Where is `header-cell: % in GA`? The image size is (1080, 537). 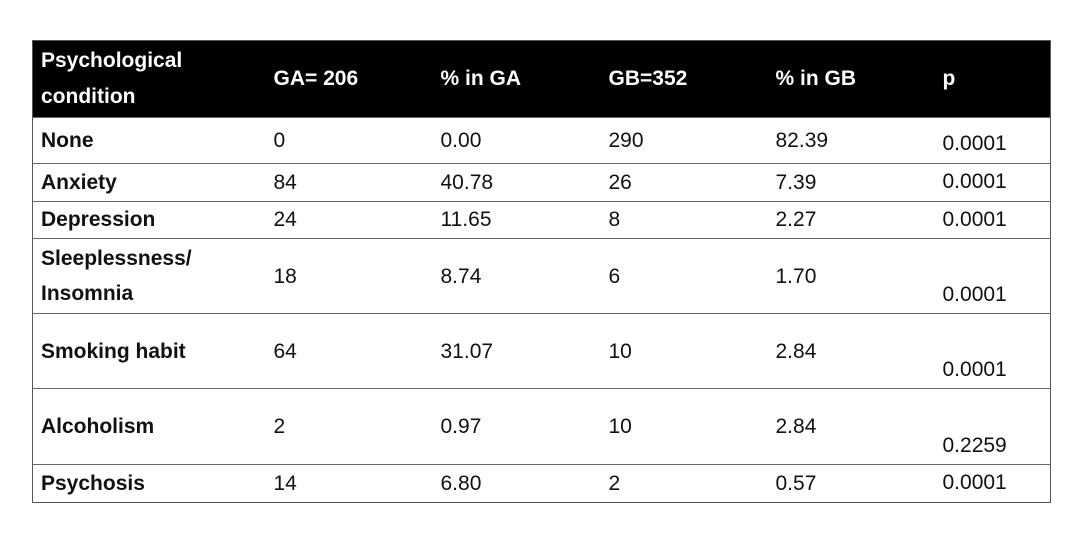 header-cell: % in GA is located at coordinates (516, 79).